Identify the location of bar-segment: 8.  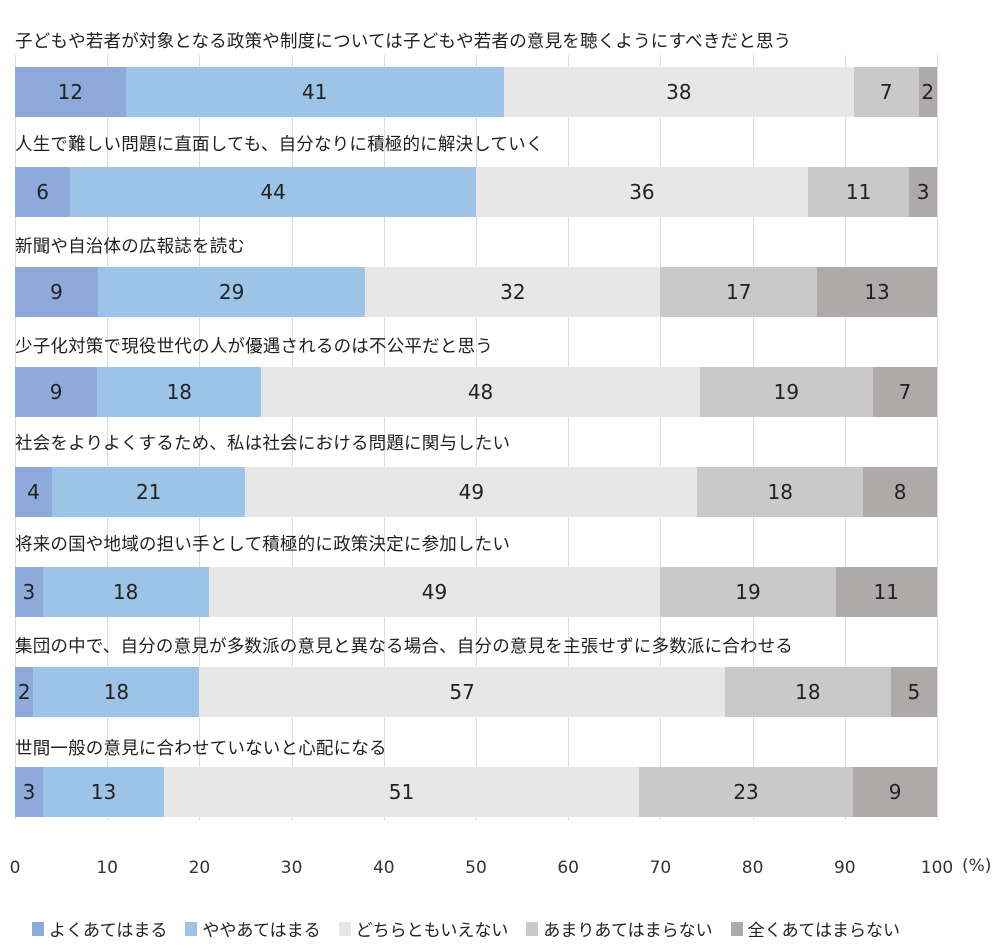
(900, 492).